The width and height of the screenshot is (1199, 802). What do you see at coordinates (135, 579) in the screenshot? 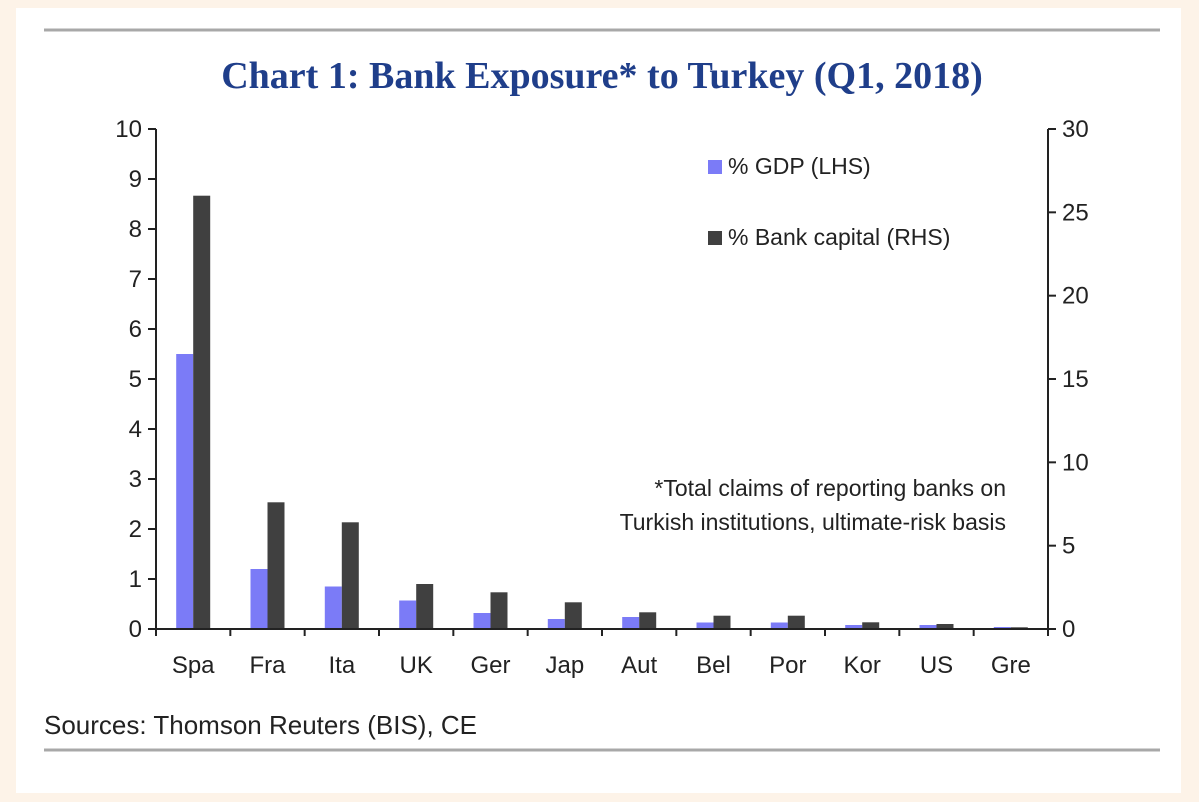
I see `left-tick-label: 1` at bounding box center [135, 579].